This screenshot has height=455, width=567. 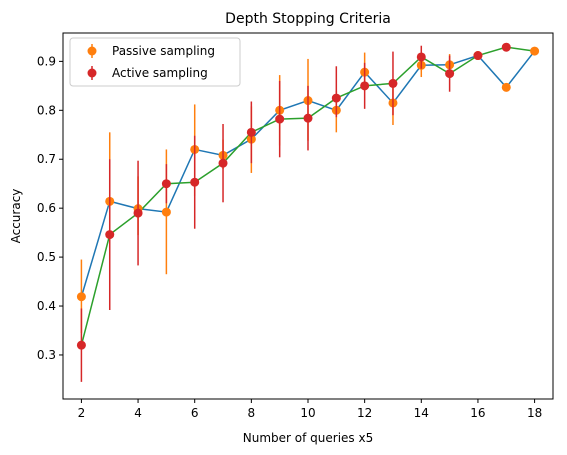 I want to click on legend-label-passive: Passive sampling, so click(x=163, y=51).